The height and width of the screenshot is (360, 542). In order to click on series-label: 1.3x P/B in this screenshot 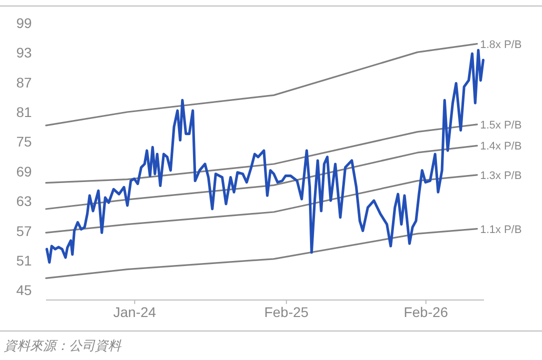, I will do `click(501, 176)`.